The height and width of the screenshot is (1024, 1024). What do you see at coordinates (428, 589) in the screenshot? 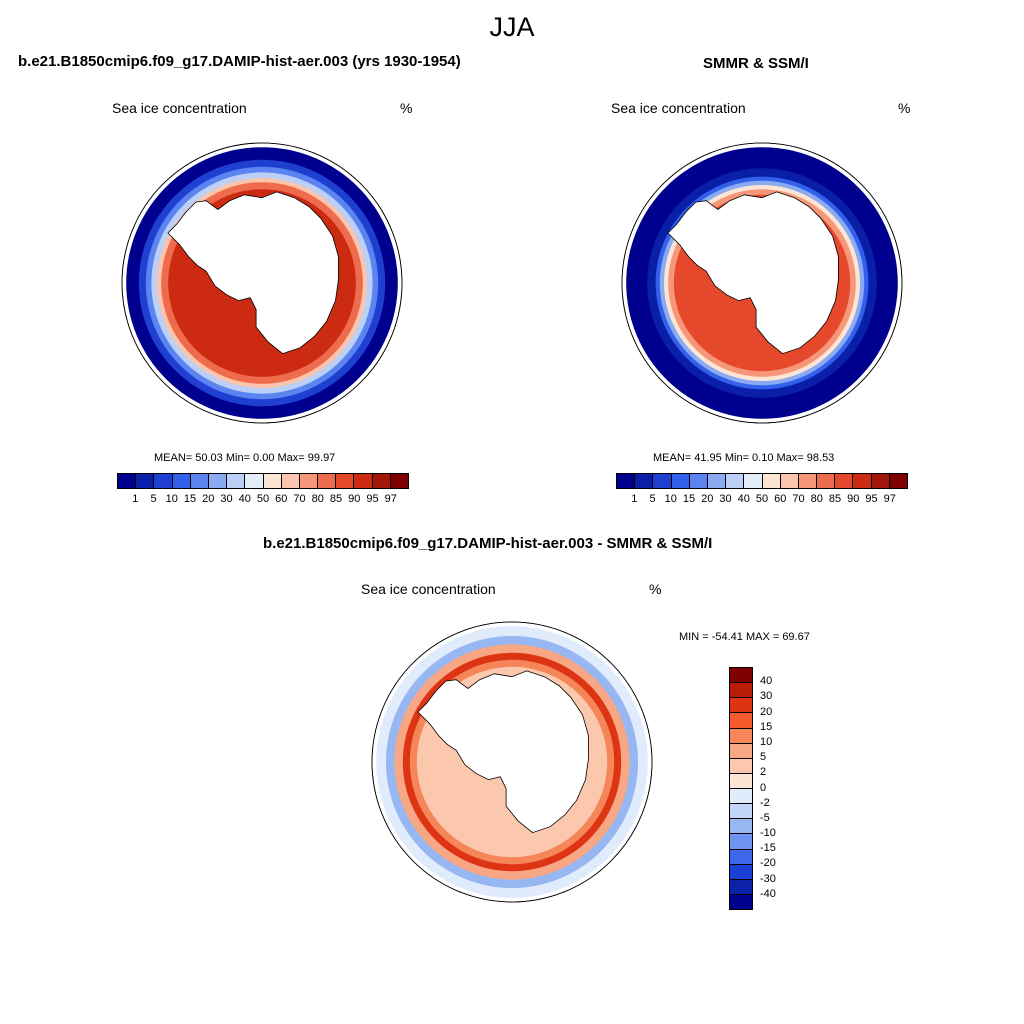
I see `panel-diff-variable: Sea ice concentration` at bounding box center [428, 589].